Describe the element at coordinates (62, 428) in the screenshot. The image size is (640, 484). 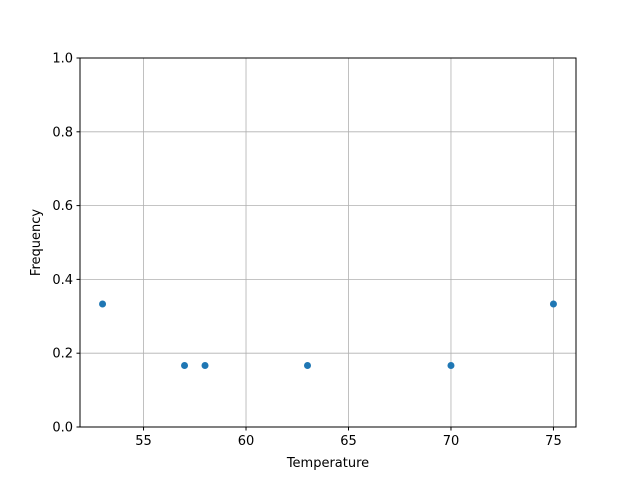
I see `y-tick-label: 0.0` at that location.